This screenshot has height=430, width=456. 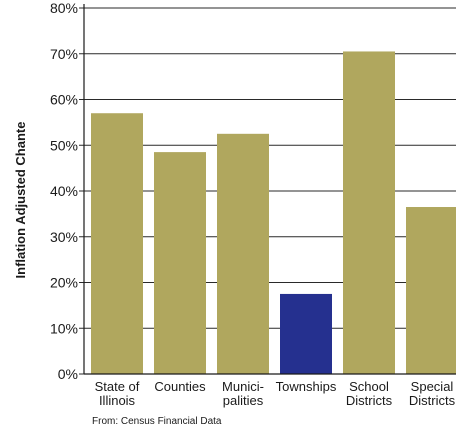 I want to click on y-tick-label: 20%, so click(x=64, y=283).